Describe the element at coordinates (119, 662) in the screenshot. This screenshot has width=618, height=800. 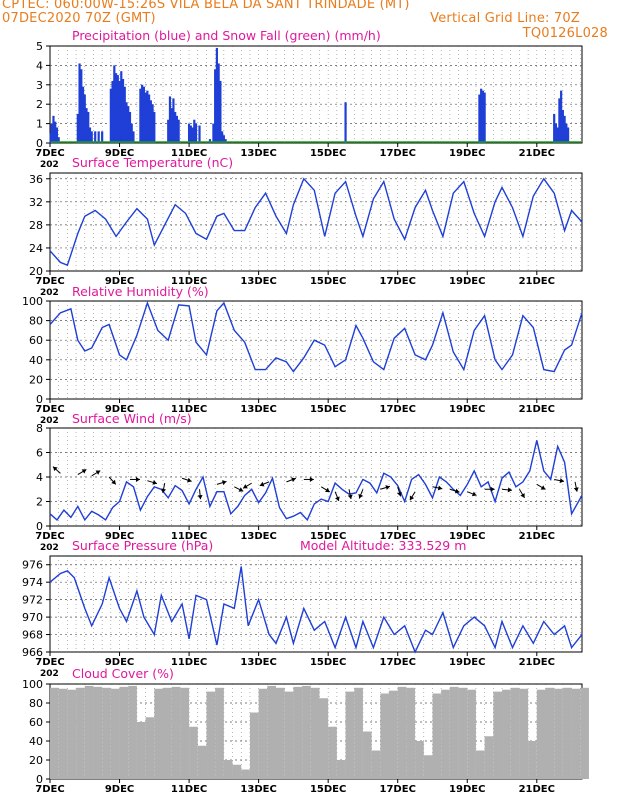
I see `pressure-xtick-label: 9DEC` at that location.